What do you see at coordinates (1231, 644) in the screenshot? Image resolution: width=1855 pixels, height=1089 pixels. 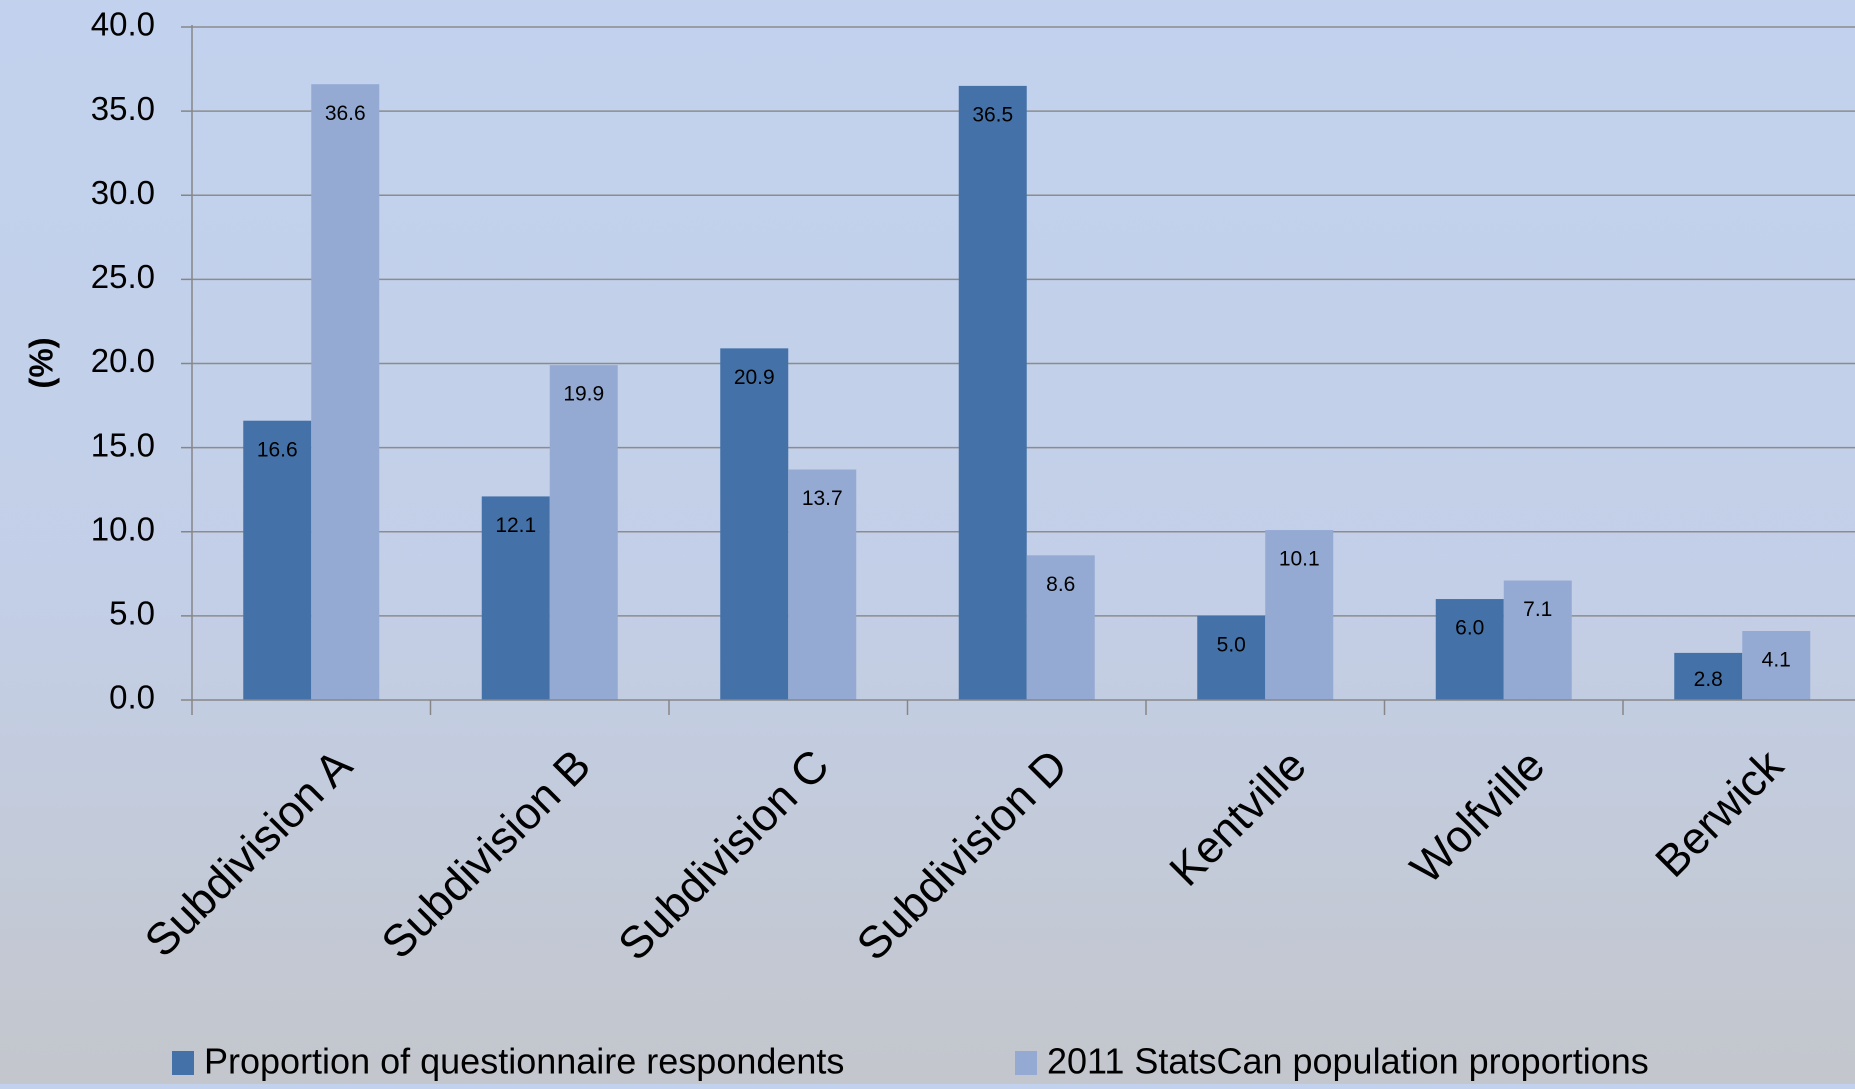 I see `data-label: 5.0` at bounding box center [1231, 644].